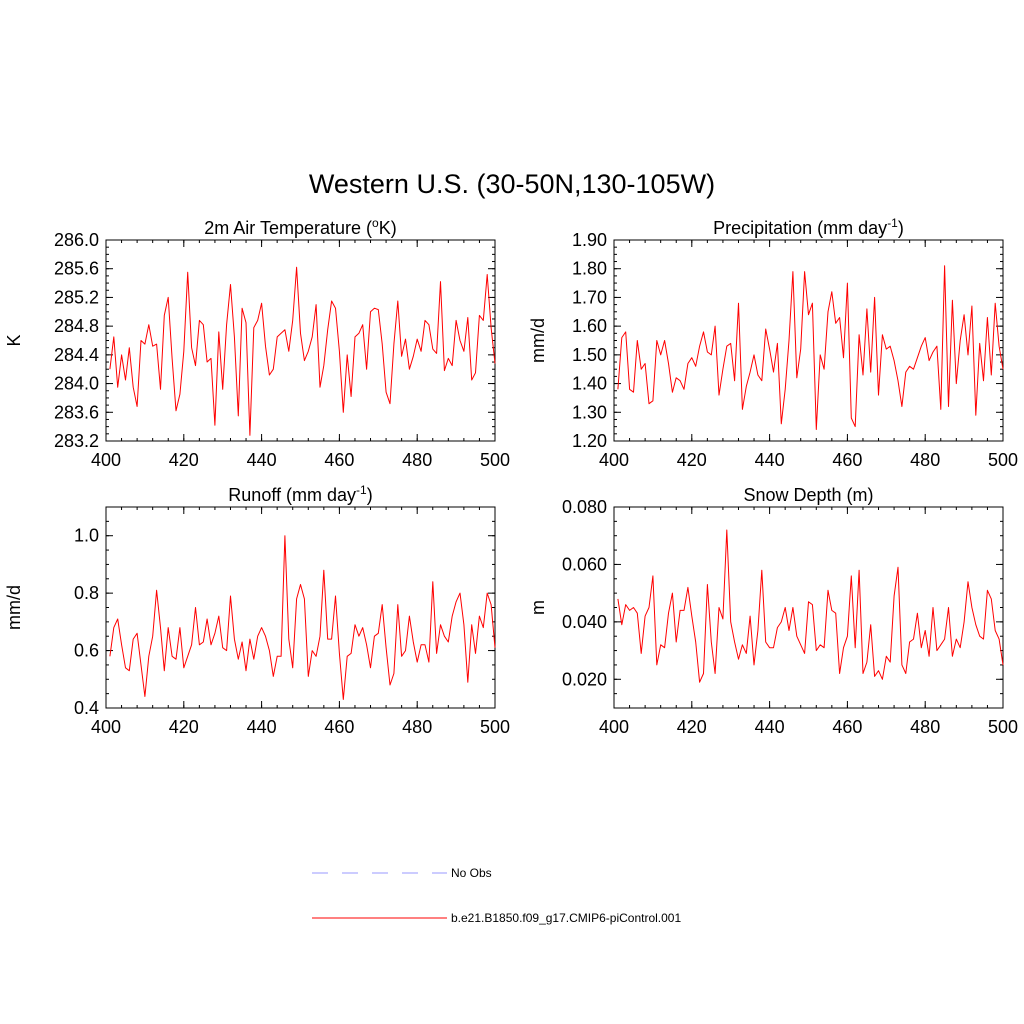 This screenshot has width=1024, height=1024. What do you see at coordinates (302, 351) in the screenshot?
I see `series-line-air-temperature` at bounding box center [302, 351].